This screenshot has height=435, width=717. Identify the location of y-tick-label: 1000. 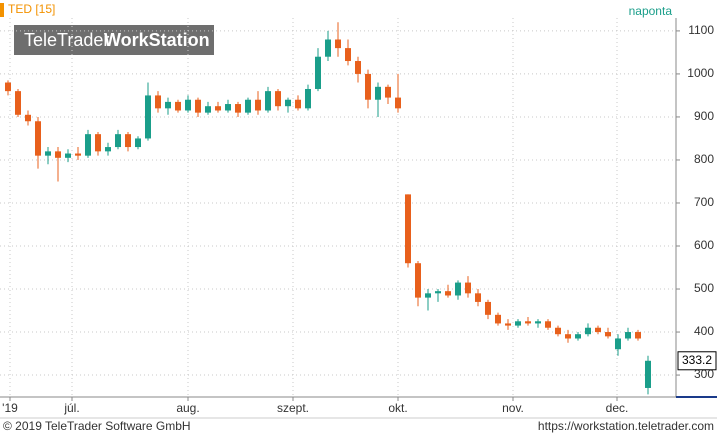
(700, 73).